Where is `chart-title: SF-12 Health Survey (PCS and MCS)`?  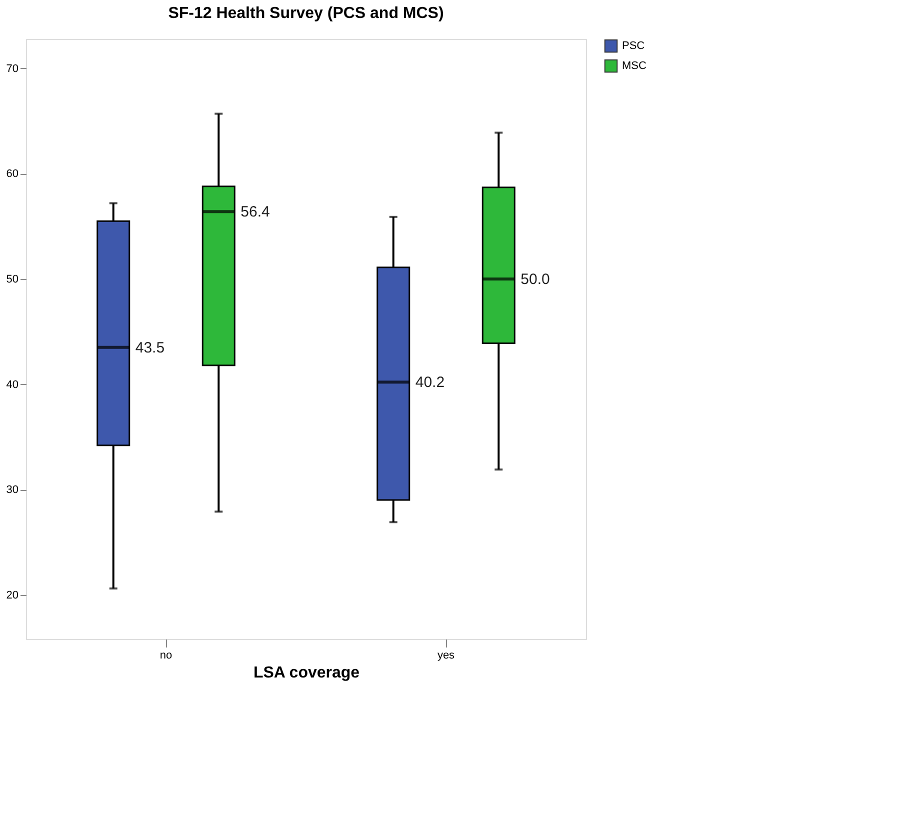
chart-title: SF-12 Health Survey (PCS and MCS) is located at coordinates (306, 13).